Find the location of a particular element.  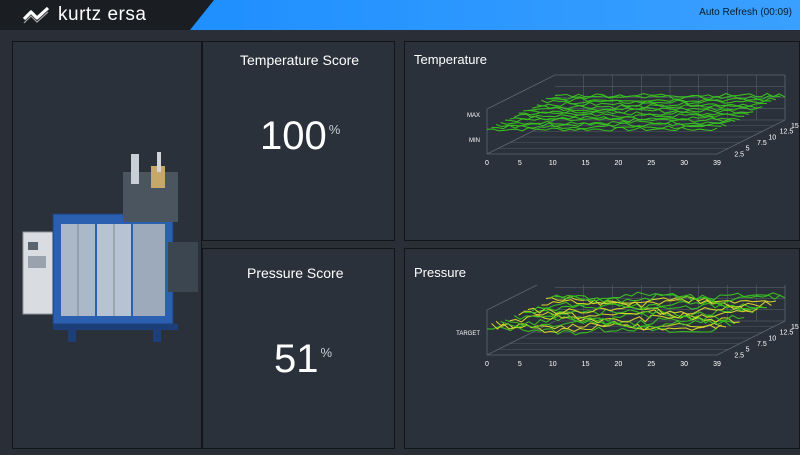

temperature-score-value: 100% is located at coordinates (300, 136).